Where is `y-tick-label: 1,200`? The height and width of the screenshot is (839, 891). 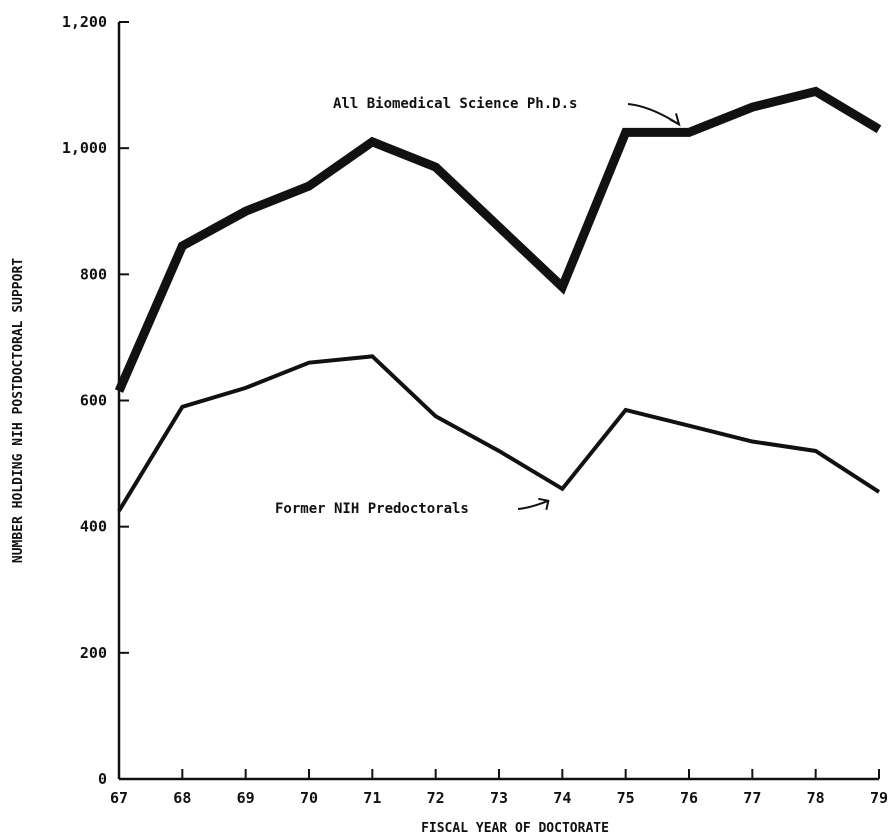 y-tick-label: 1,200 is located at coordinates (84, 22).